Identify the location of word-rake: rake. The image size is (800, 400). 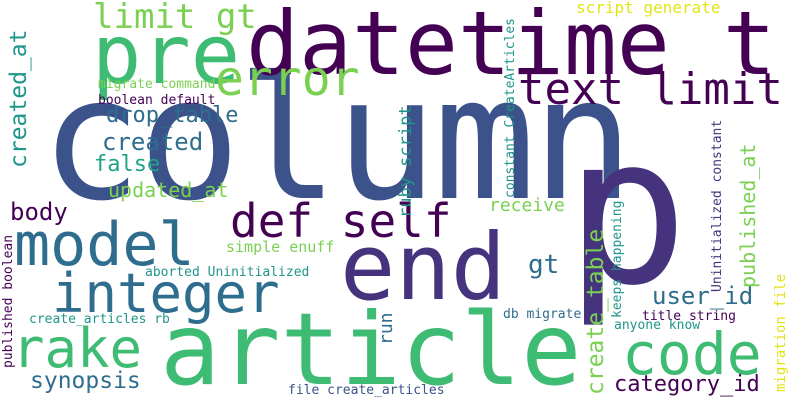
(77, 348).